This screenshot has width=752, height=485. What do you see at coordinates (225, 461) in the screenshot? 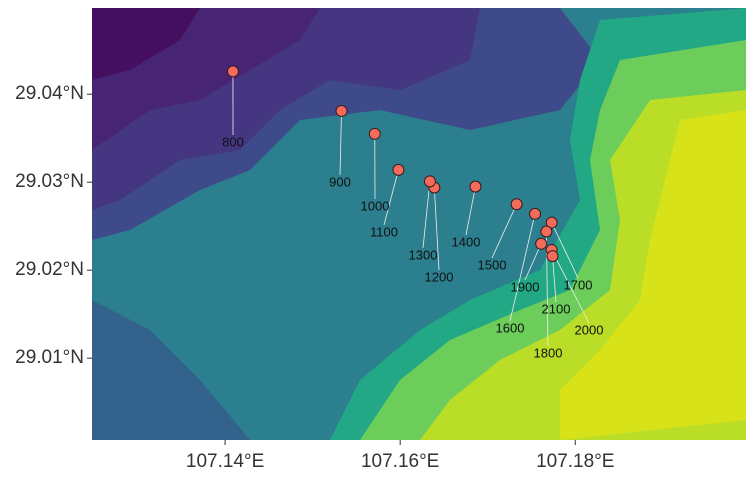
I see `x-tick-label: 107.14°E` at bounding box center [225, 461].